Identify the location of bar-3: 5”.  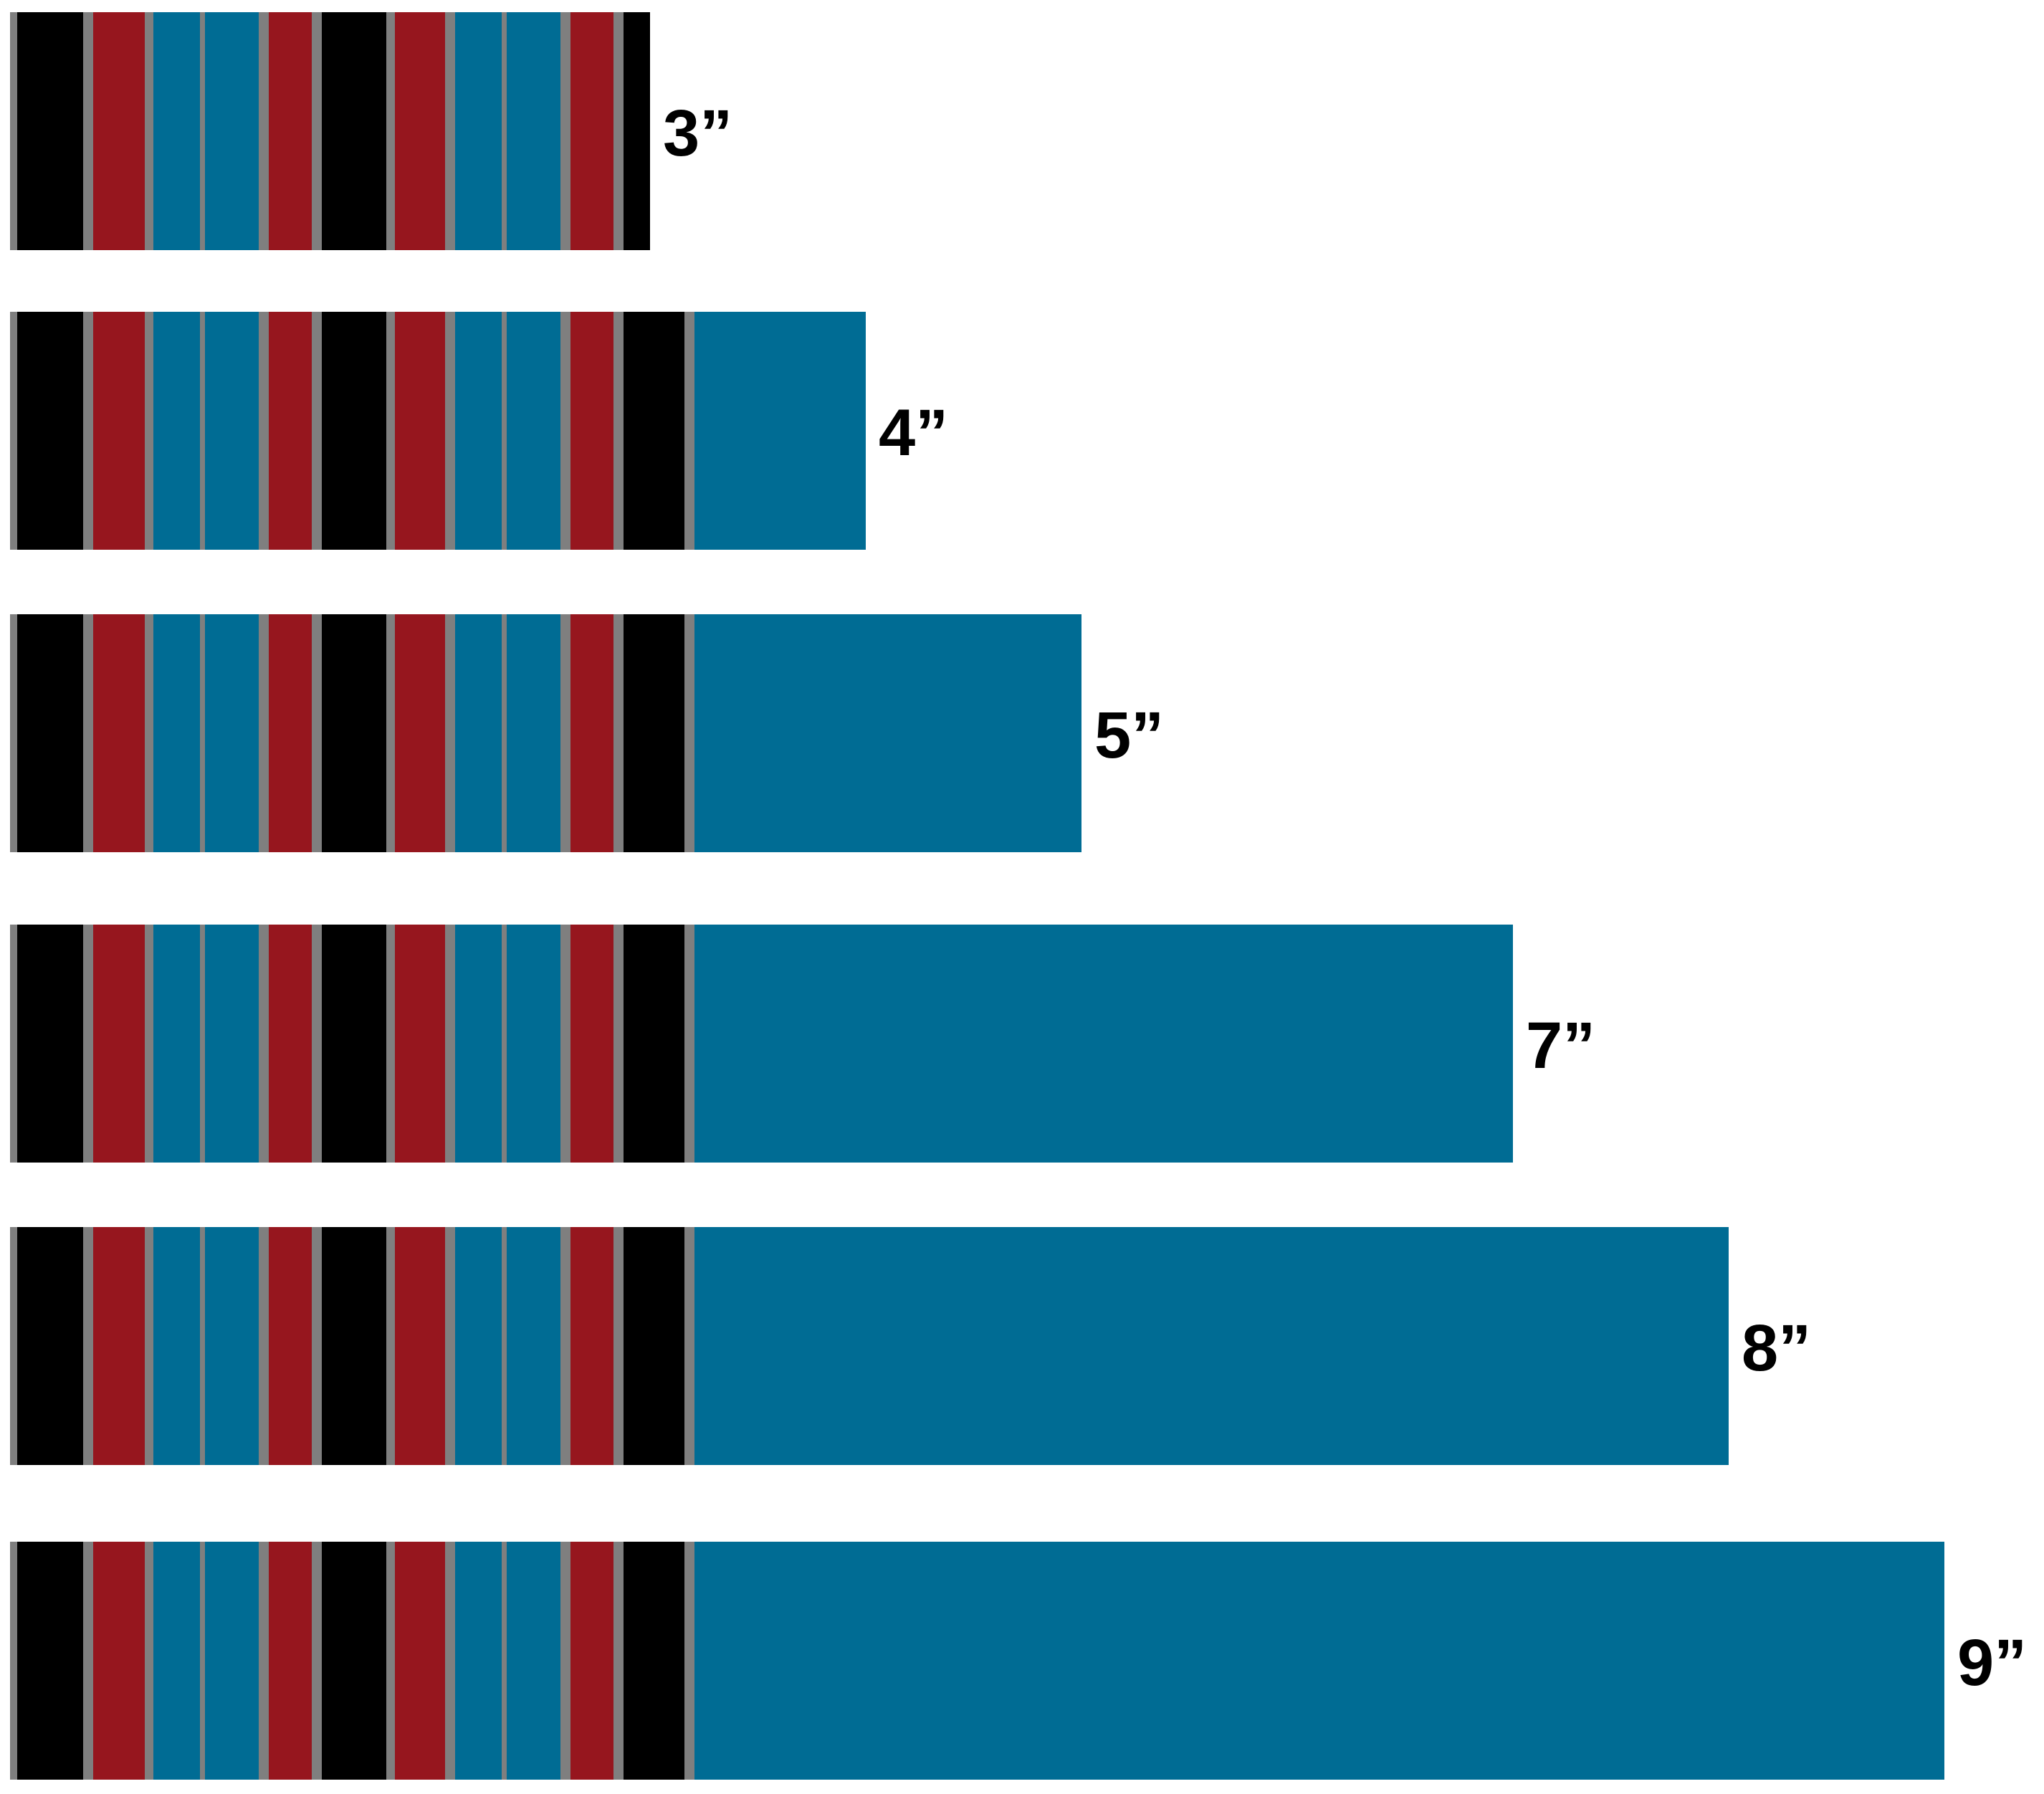
(587, 733).